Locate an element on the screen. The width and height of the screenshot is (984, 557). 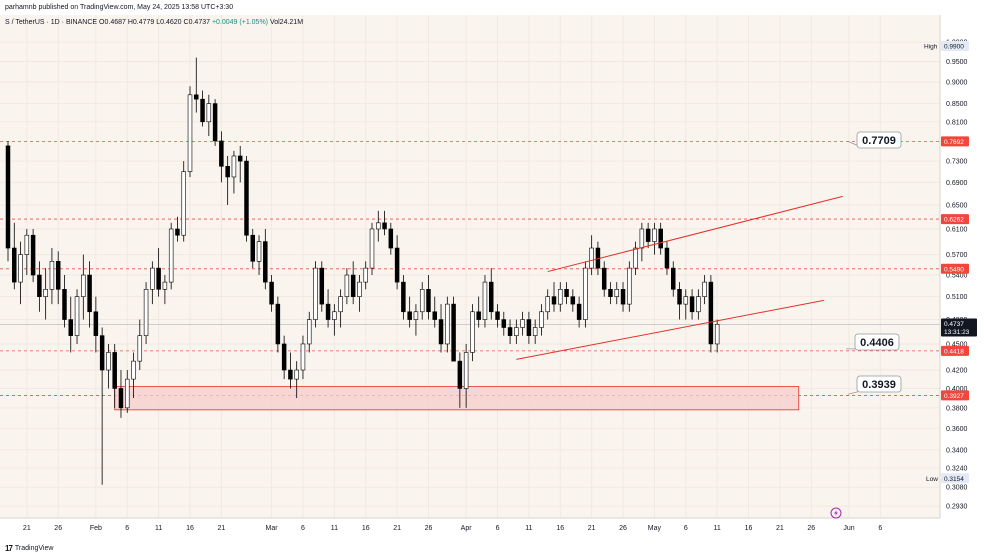
support-zone-box is located at coordinates (457, 398).